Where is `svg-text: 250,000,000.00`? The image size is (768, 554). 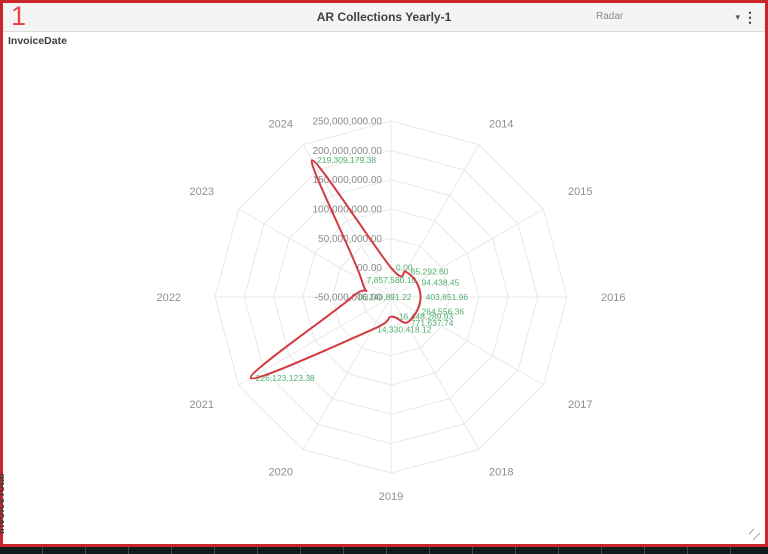
svg-text: 250,000,000.00 is located at coordinates (347, 122).